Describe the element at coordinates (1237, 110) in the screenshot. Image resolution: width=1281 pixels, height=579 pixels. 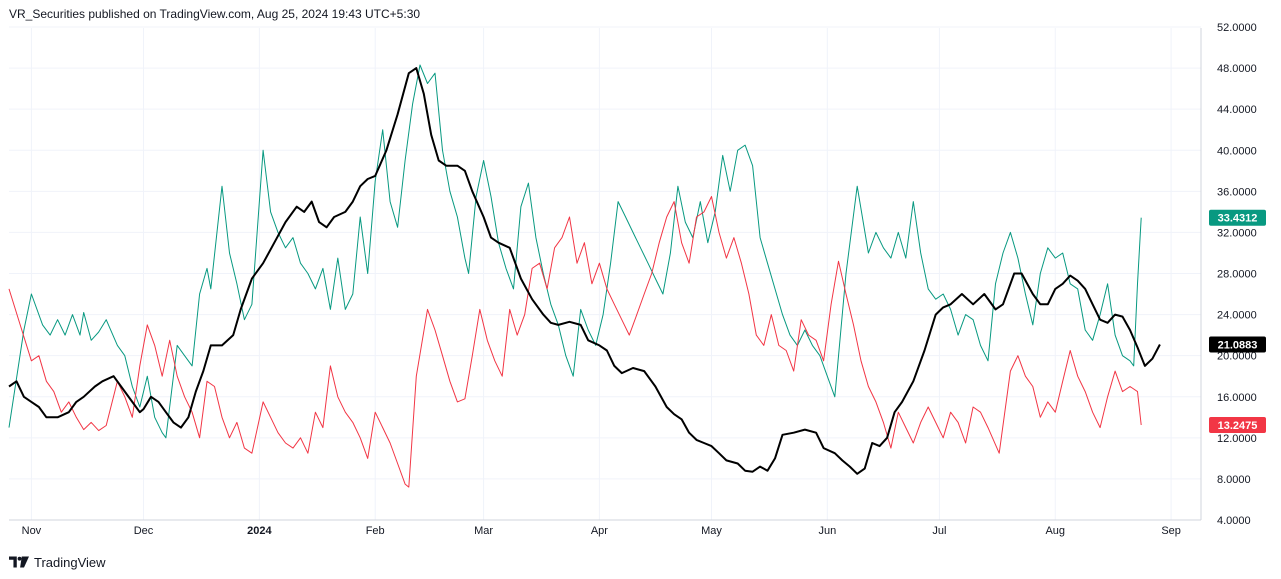
I see `y-tick-label: 44.0000` at that location.